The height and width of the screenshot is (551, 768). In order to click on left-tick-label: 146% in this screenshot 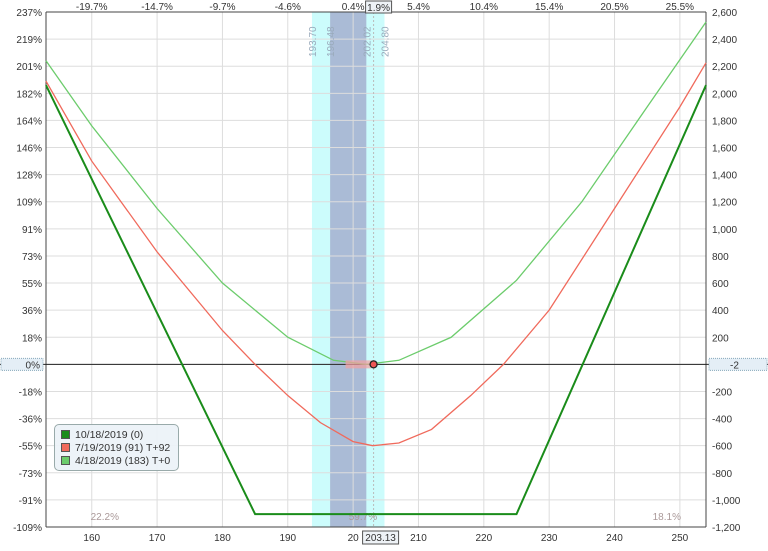, I will do `click(29, 149)`.